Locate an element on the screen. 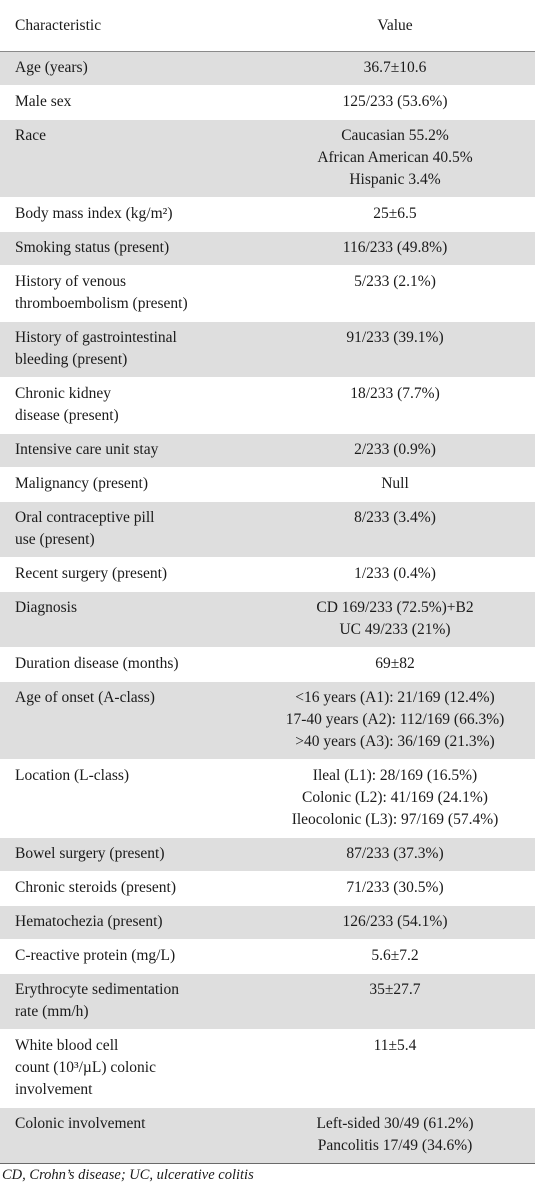 The image size is (535, 1193). characteristic-text: Race is located at coordinates (30, 135).